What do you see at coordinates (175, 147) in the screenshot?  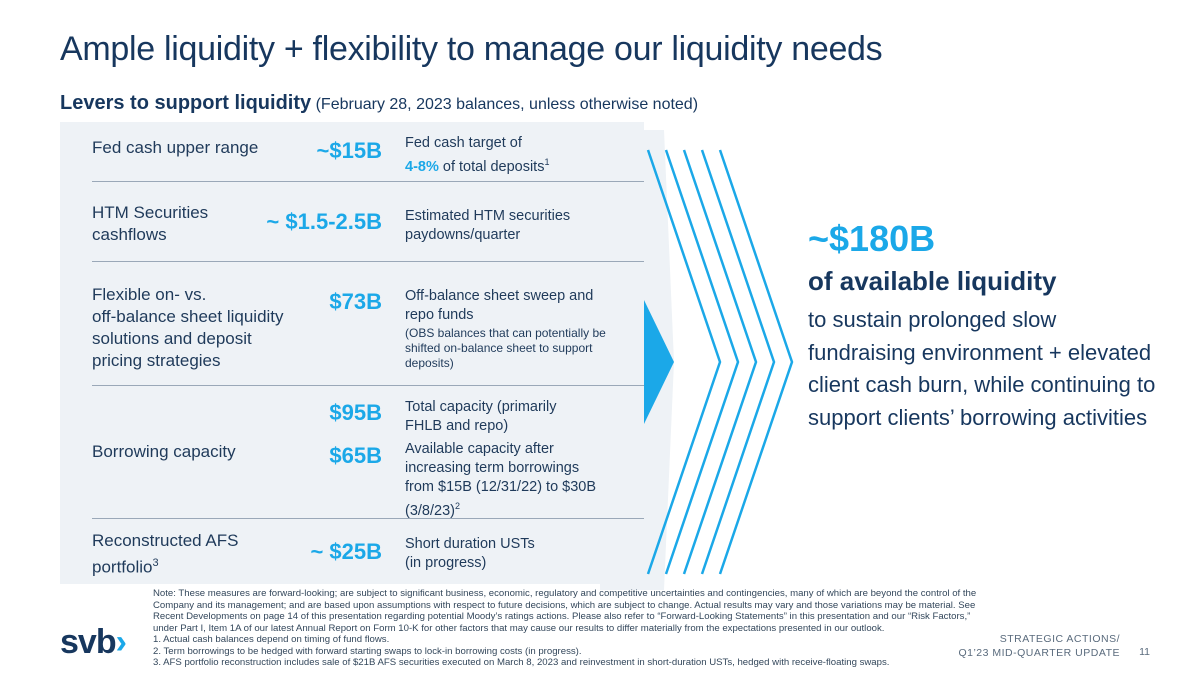 I see `fed-cash-label: Fed cash upper range` at bounding box center [175, 147].